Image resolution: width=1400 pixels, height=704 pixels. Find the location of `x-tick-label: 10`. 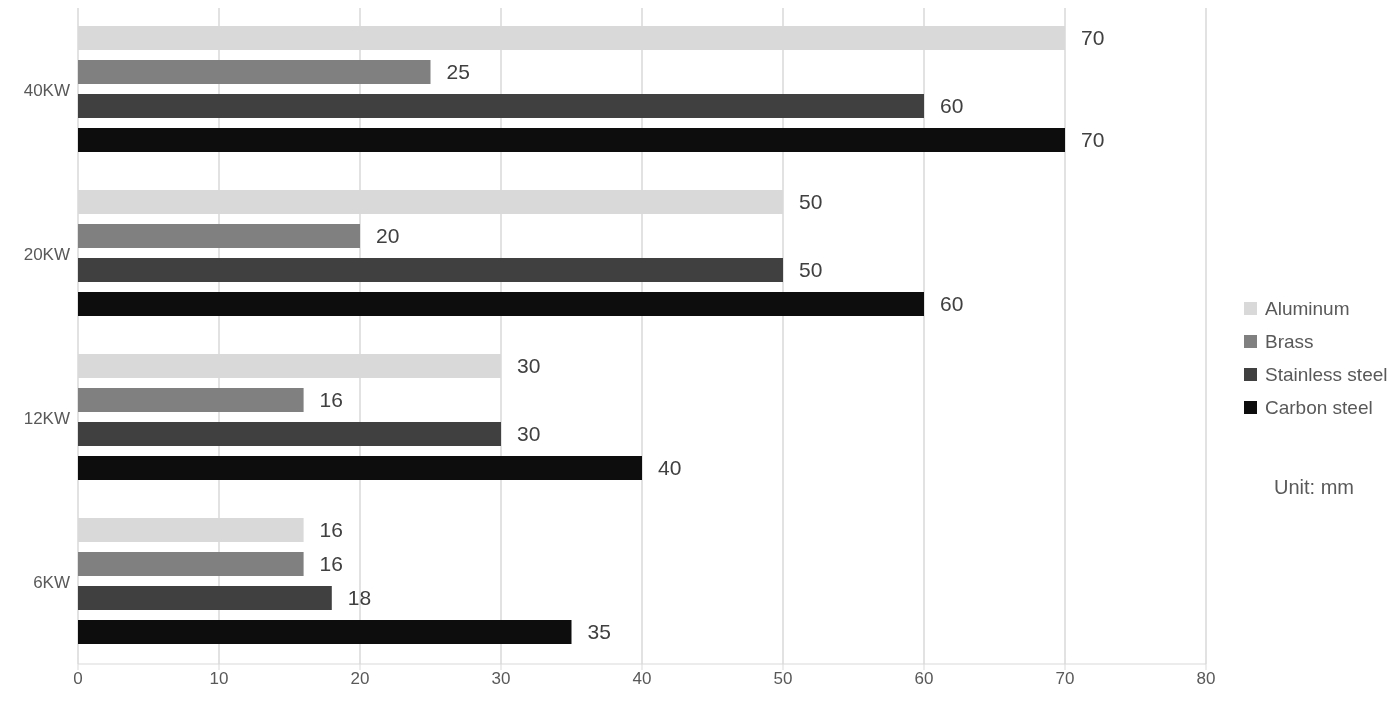

x-tick-label: 10 is located at coordinates (219, 679).